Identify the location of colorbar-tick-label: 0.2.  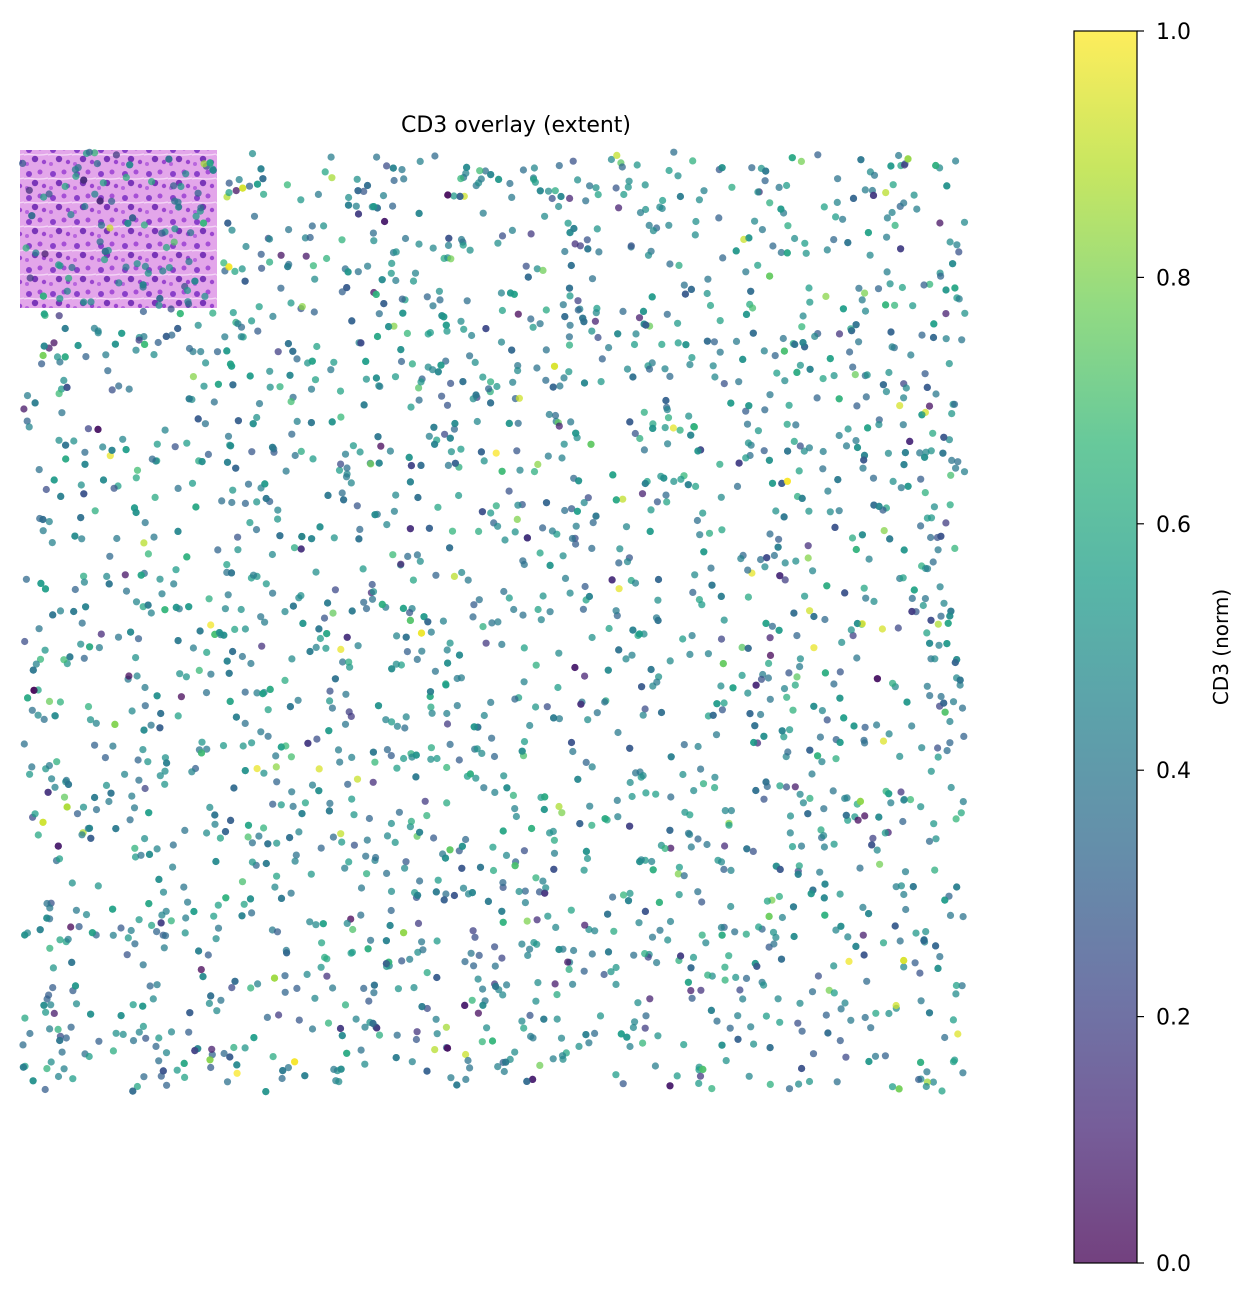
(1173, 1018).